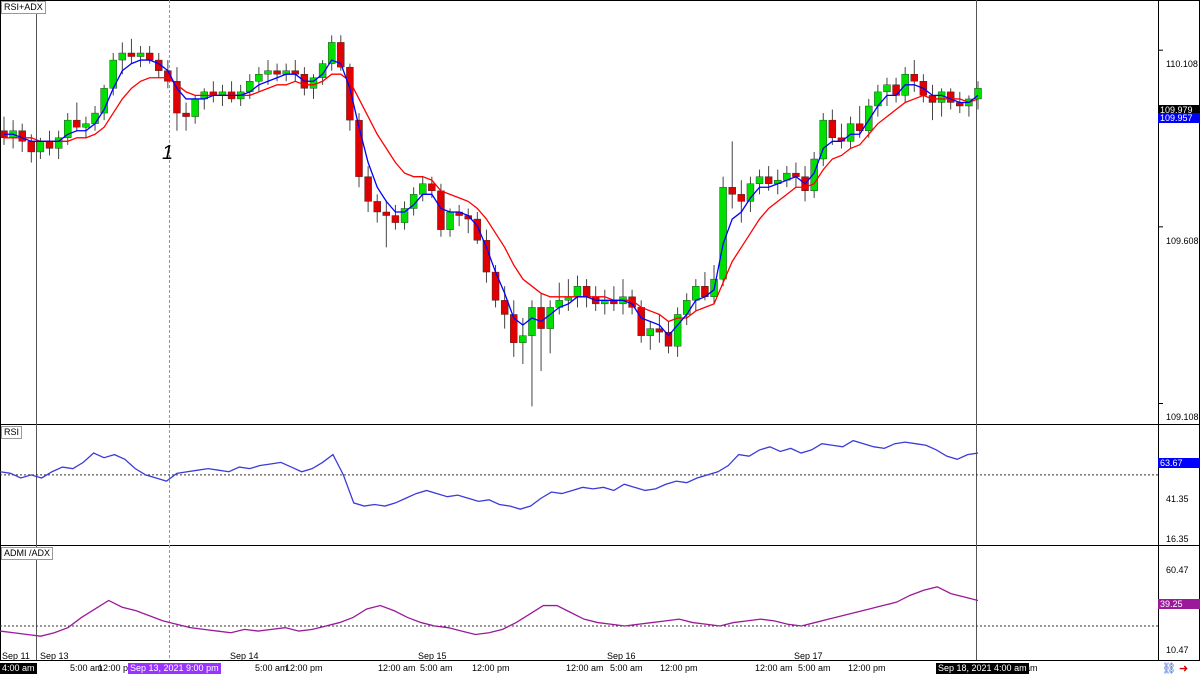  I want to click on last-bid-price: 109.979, so click(1179, 110).